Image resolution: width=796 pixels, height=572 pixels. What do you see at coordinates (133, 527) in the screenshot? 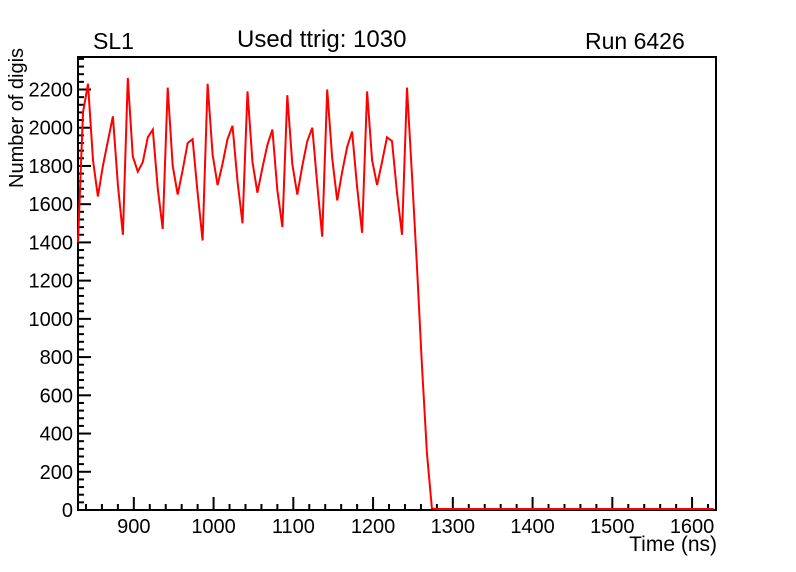
I see `x-axis-tick-label: 900` at bounding box center [133, 527].